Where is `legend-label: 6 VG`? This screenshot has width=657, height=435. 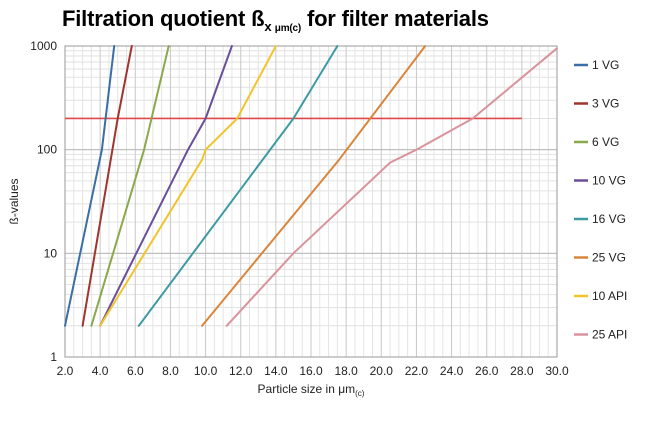 legend-label: 6 VG is located at coordinates (605, 142).